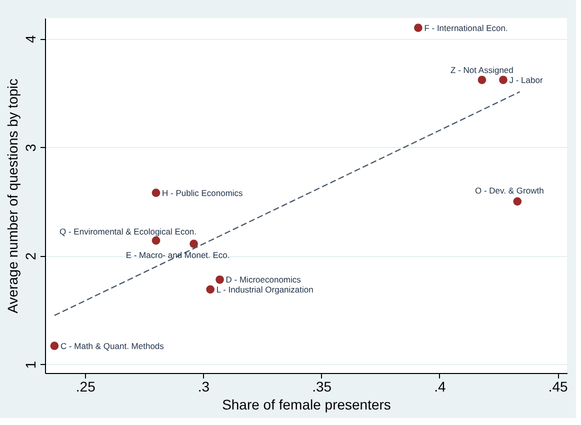 The width and height of the screenshot is (581, 425). What do you see at coordinates (265, 289) in the screenshot?
I see `annotation: L - Industrial Organization` at bounding box center [265, 289].